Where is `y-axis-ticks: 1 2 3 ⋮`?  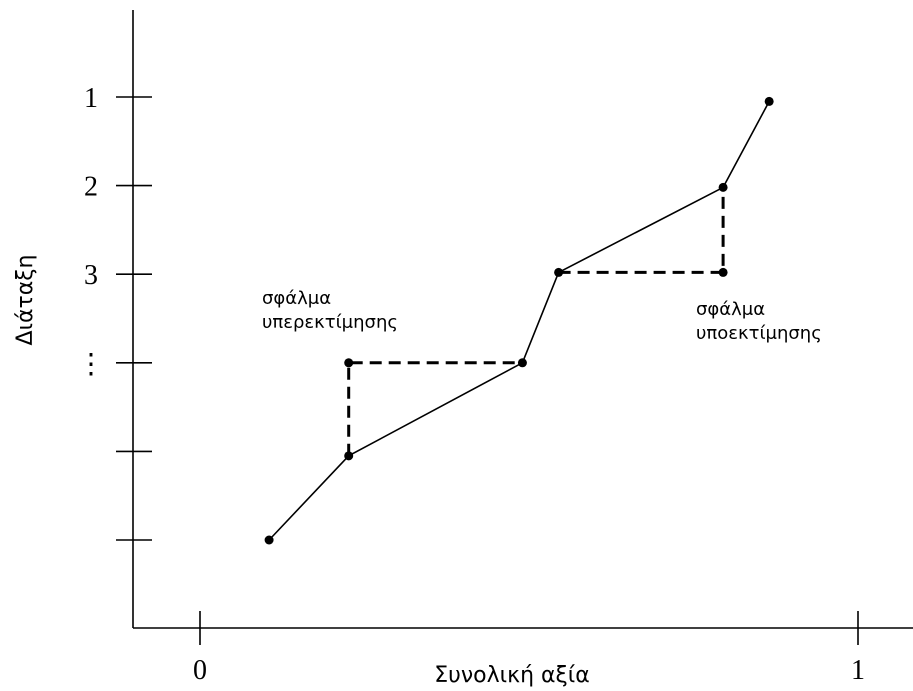
y-axis-ticks: 1 2 3 ⋮ is located at coordinates (114, 312).